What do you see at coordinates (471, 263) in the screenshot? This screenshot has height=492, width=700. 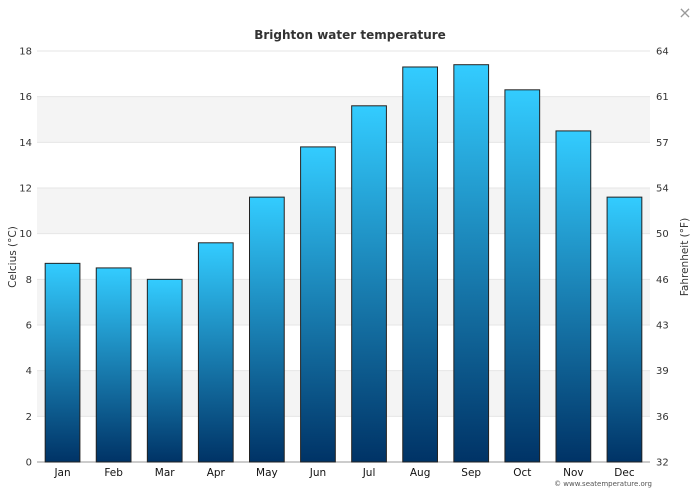 I see `bar-sep` at bounding box center [471, 263].